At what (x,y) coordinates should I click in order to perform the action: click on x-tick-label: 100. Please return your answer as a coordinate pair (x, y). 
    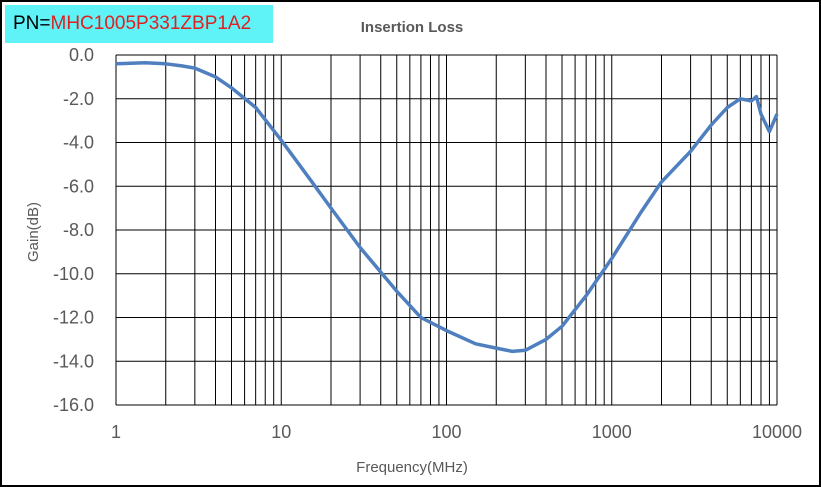
    Looking at the image, I should click on (446, 432).